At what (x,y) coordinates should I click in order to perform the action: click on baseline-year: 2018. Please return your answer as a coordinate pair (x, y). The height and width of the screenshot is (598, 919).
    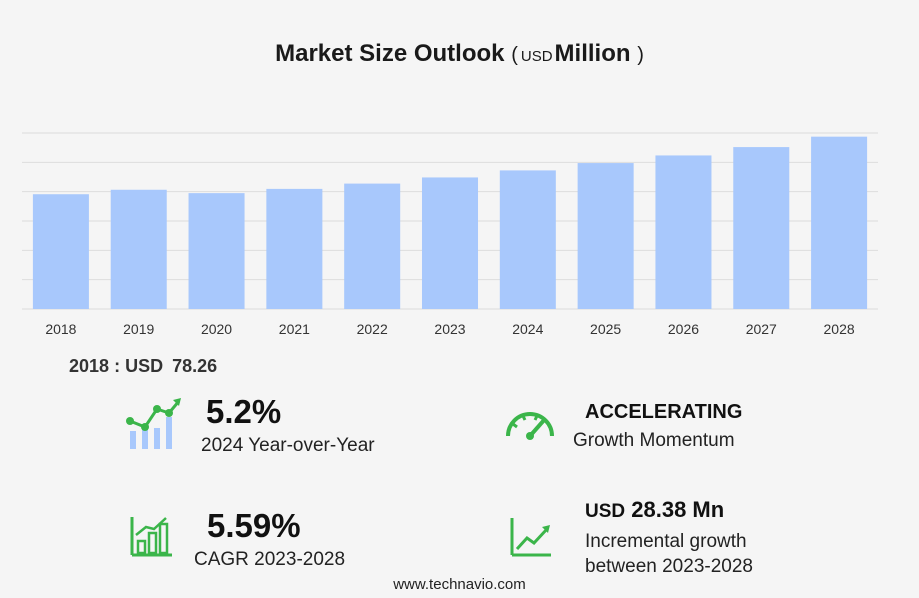
    Looking at the image, I should click on (89, 366).